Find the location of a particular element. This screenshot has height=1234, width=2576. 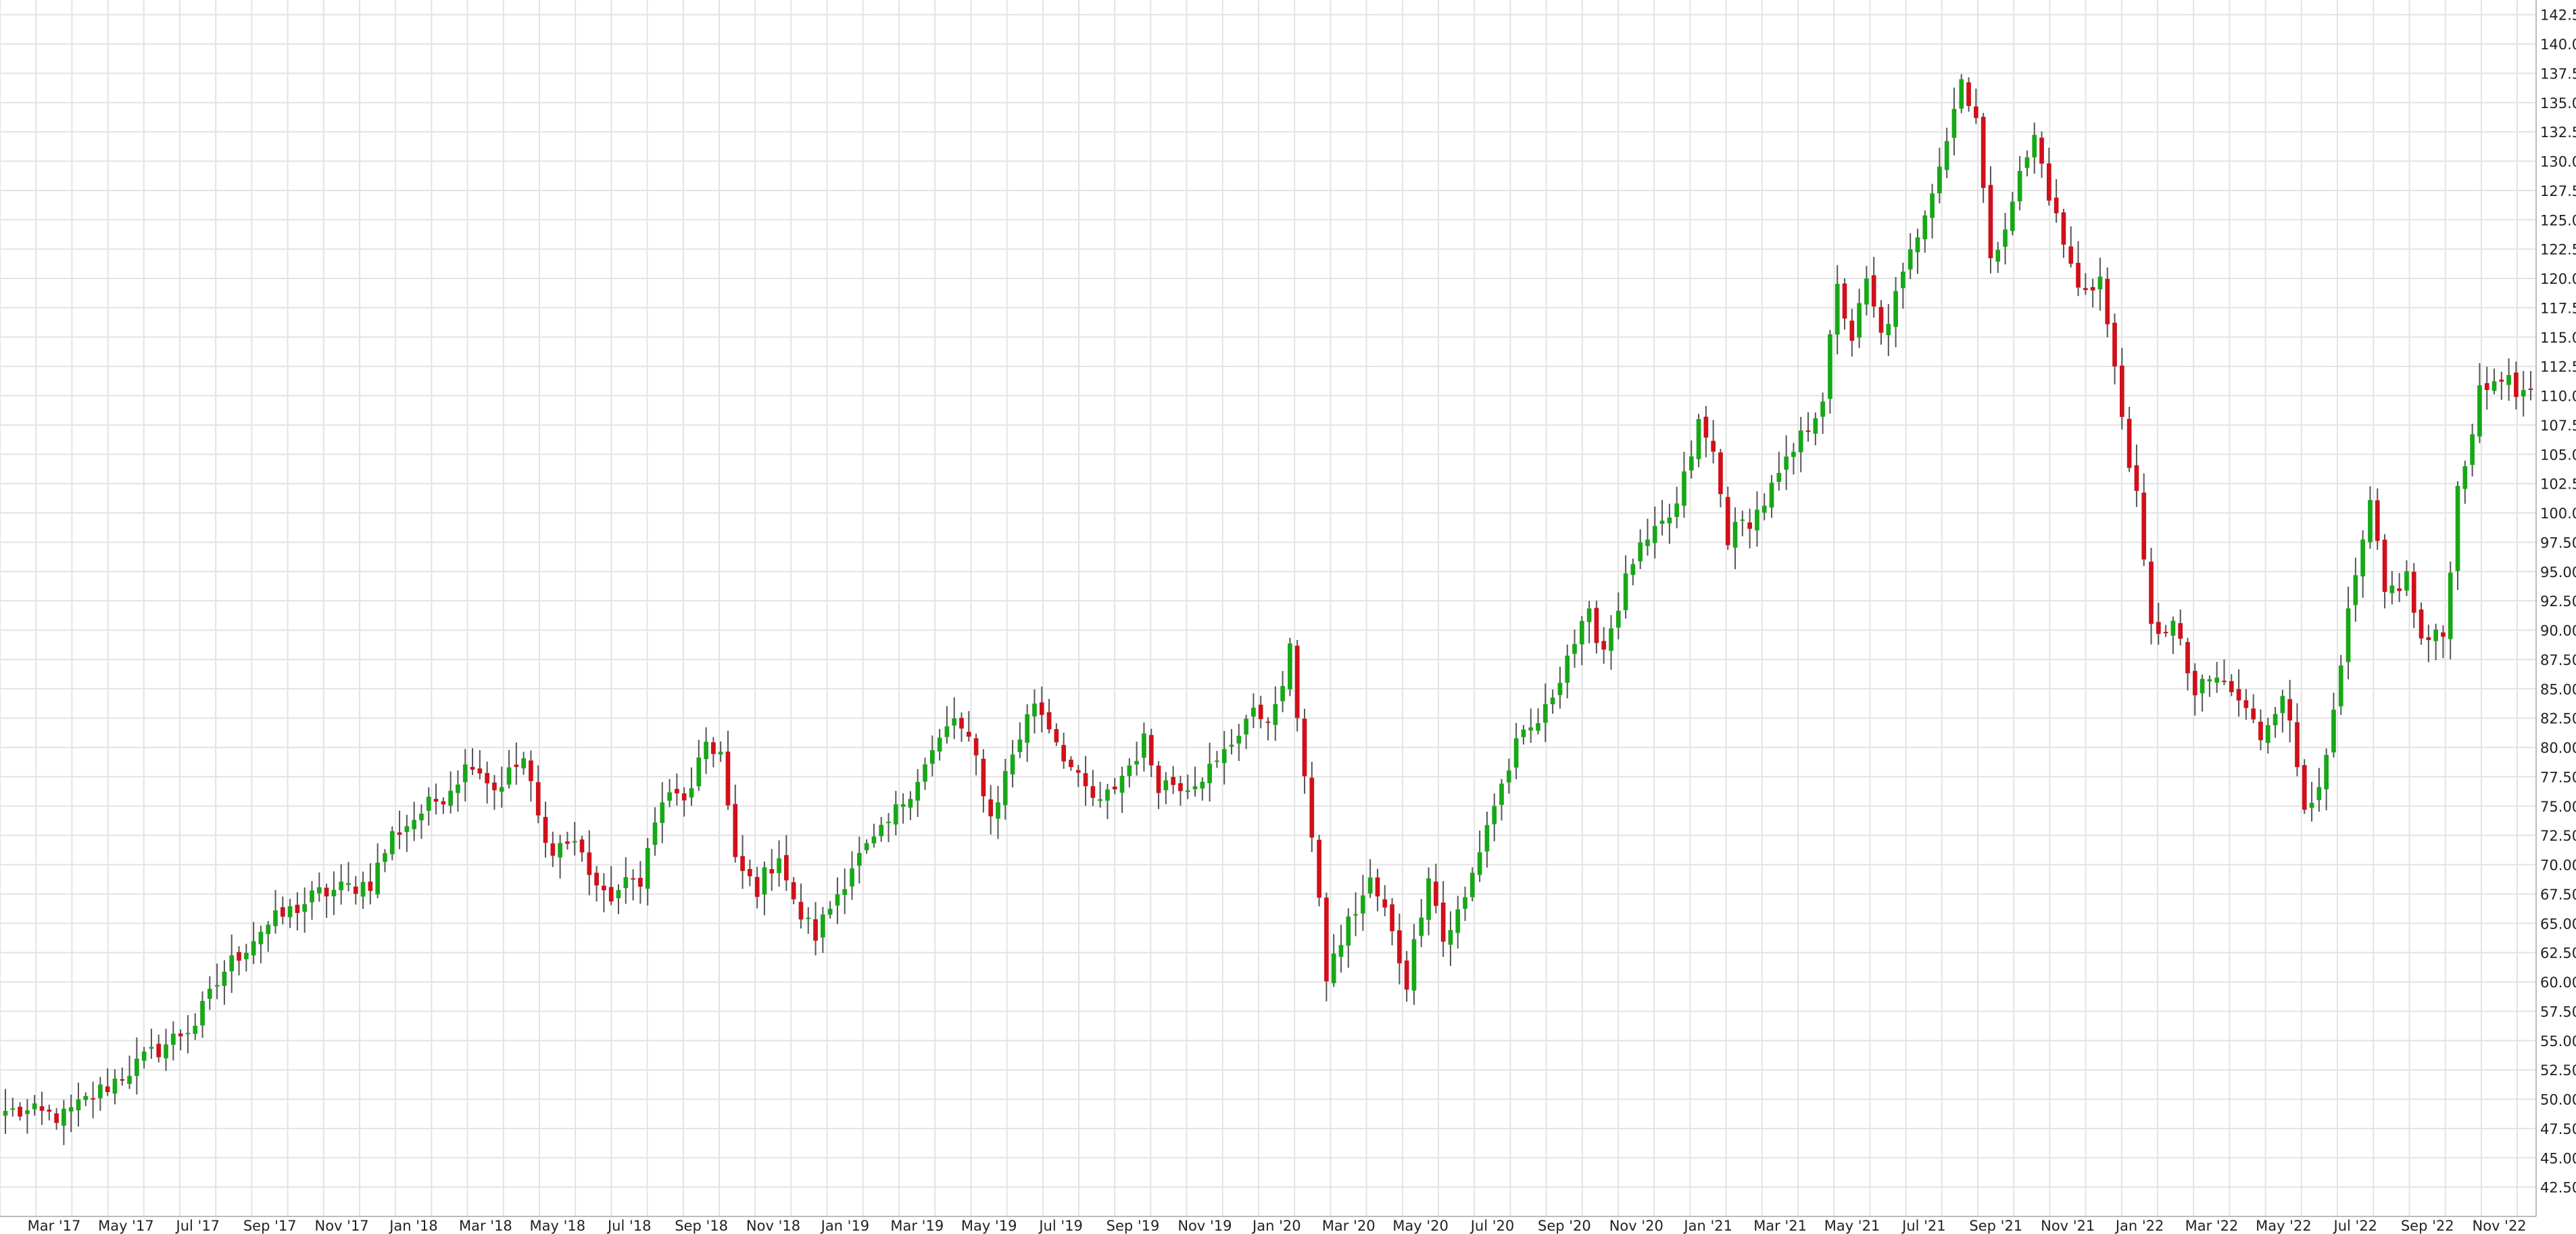

y-tick-label: 55.00 is located at coordinates (2558, 1041).